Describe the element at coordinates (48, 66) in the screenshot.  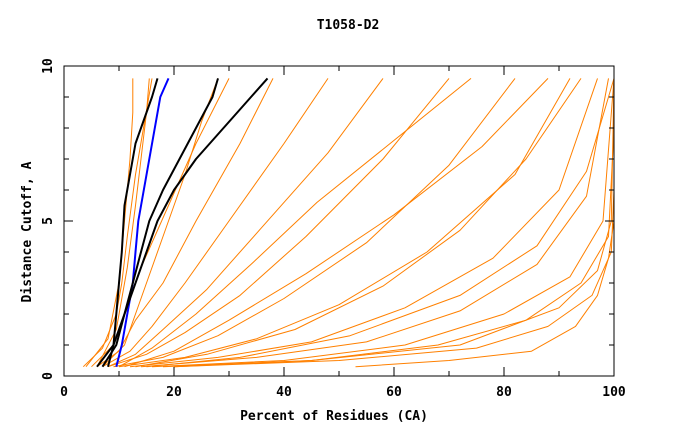
I see `y-tick-label: 10` at that location.